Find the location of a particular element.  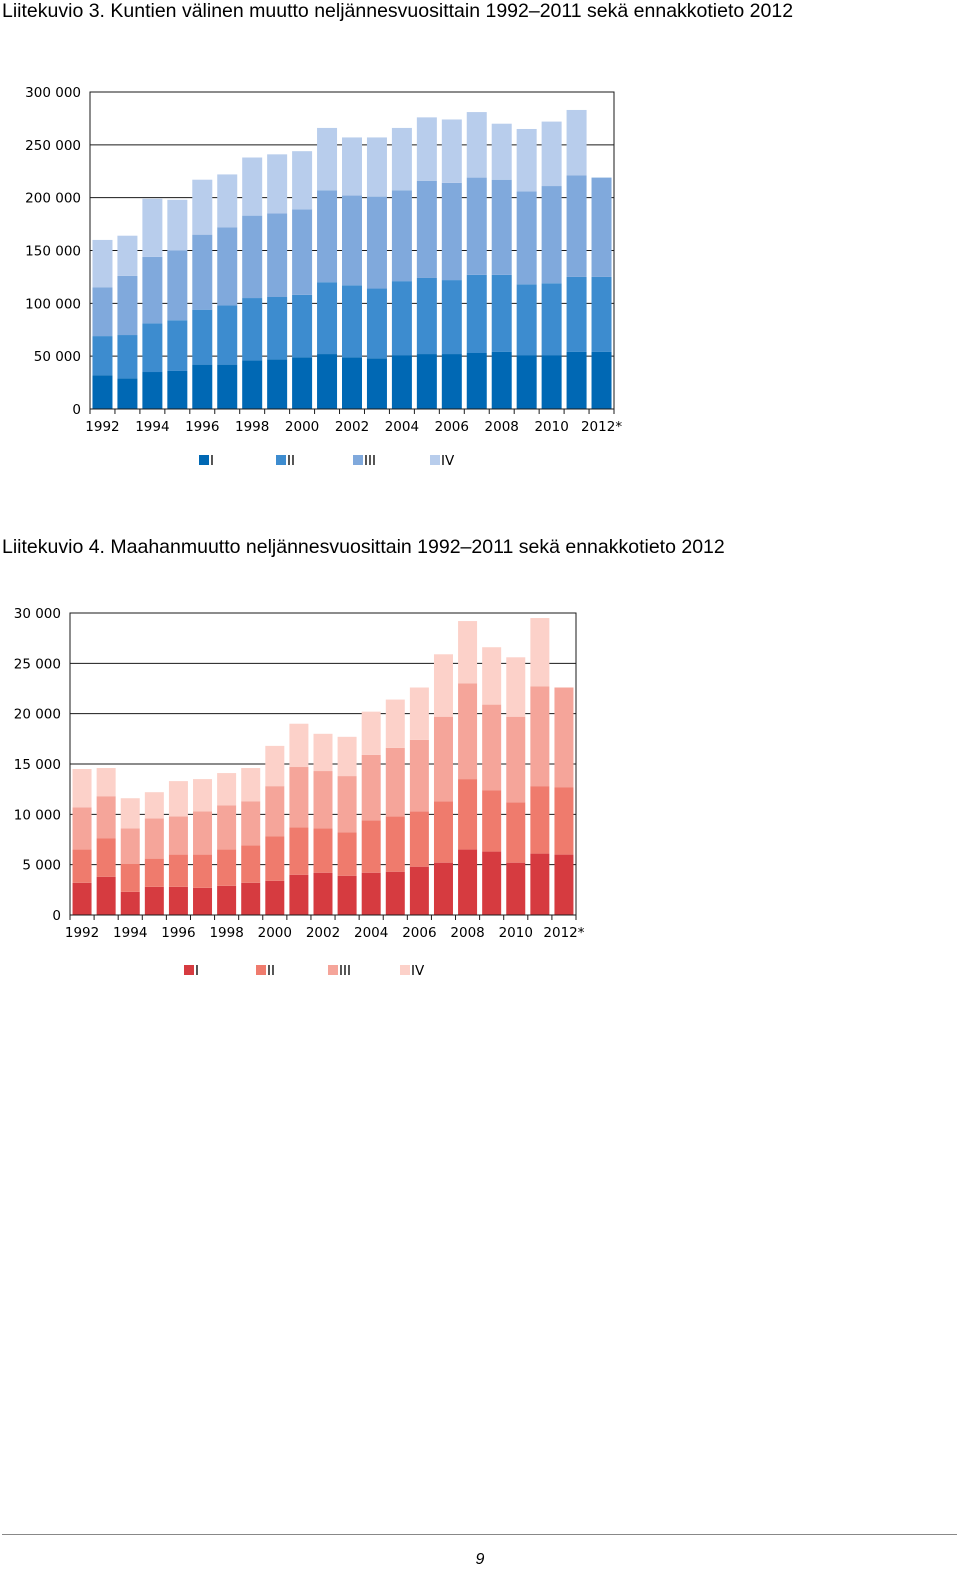

fig4-legend-label-III: III is located at coordinates (345, 971).